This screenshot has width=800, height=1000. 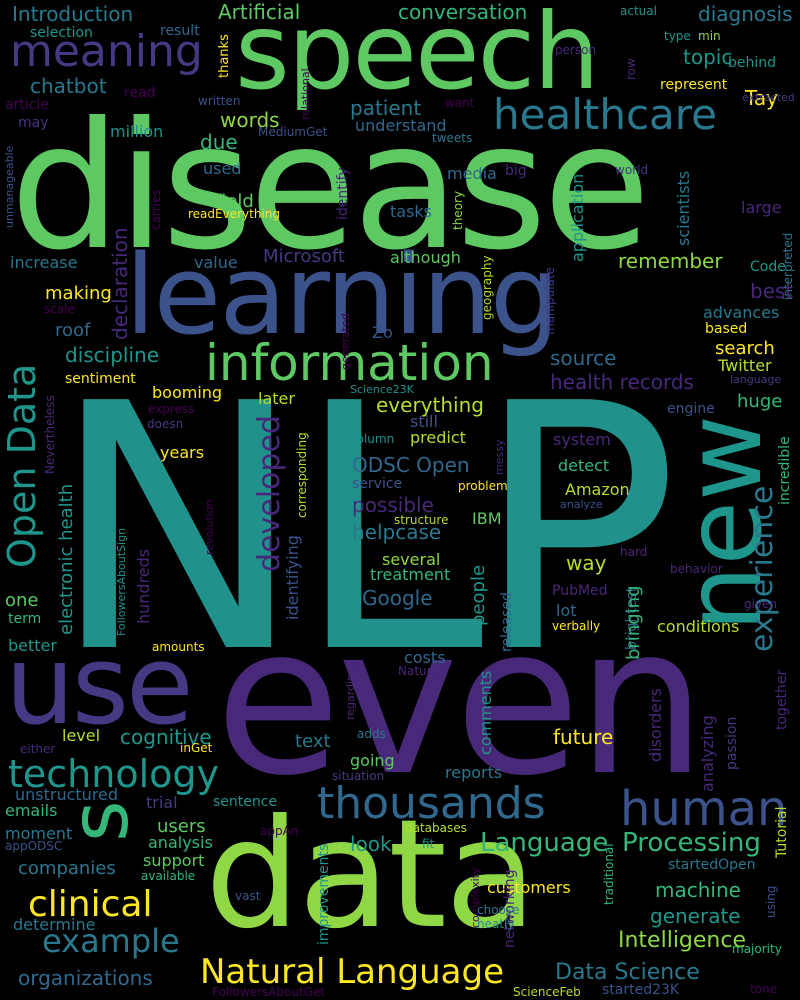 I want to click on word-startedopen: startedOpen, so click(x=712, y=865).